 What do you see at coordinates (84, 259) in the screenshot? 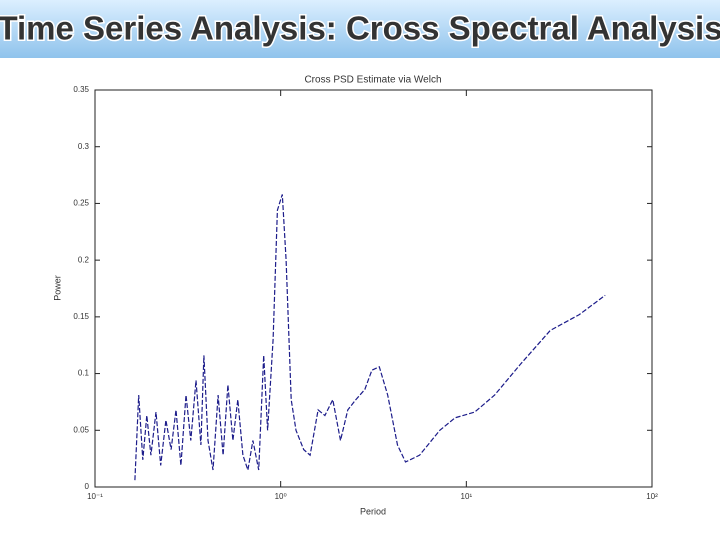
I see `y-tick-label: 0.2` at bounding box center [84, 259].